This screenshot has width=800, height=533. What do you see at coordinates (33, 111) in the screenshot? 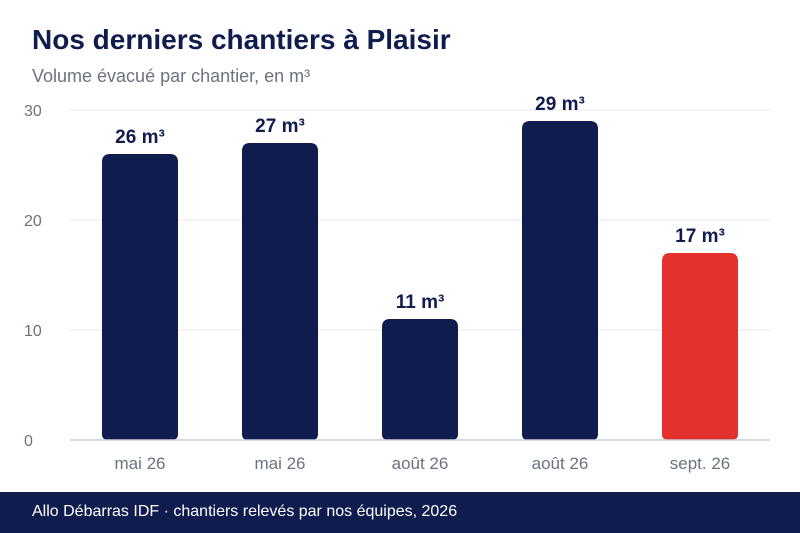
I see `y-tick-label: 30` at bounding box center [33, 111].